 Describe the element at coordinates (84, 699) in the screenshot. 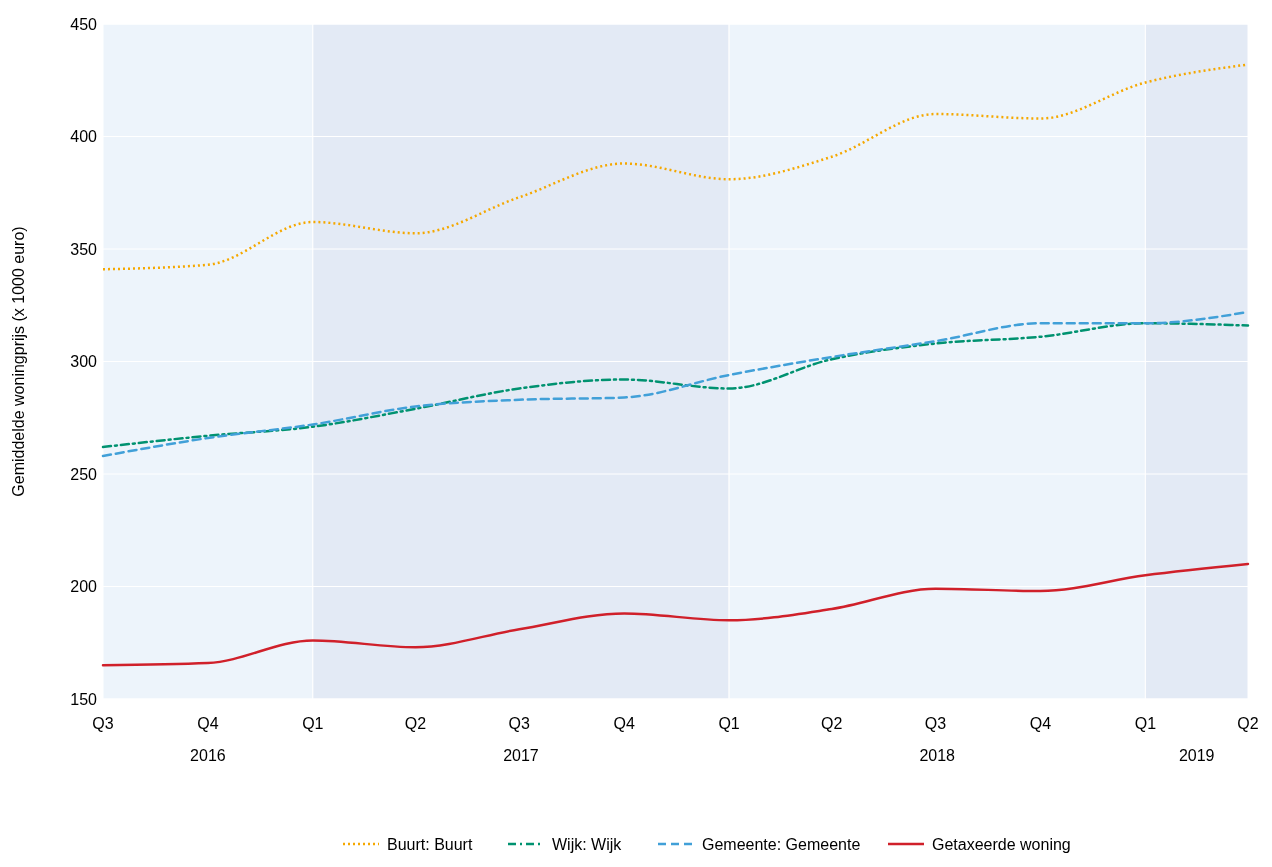

I see `y-tick-label: 150` at that location.